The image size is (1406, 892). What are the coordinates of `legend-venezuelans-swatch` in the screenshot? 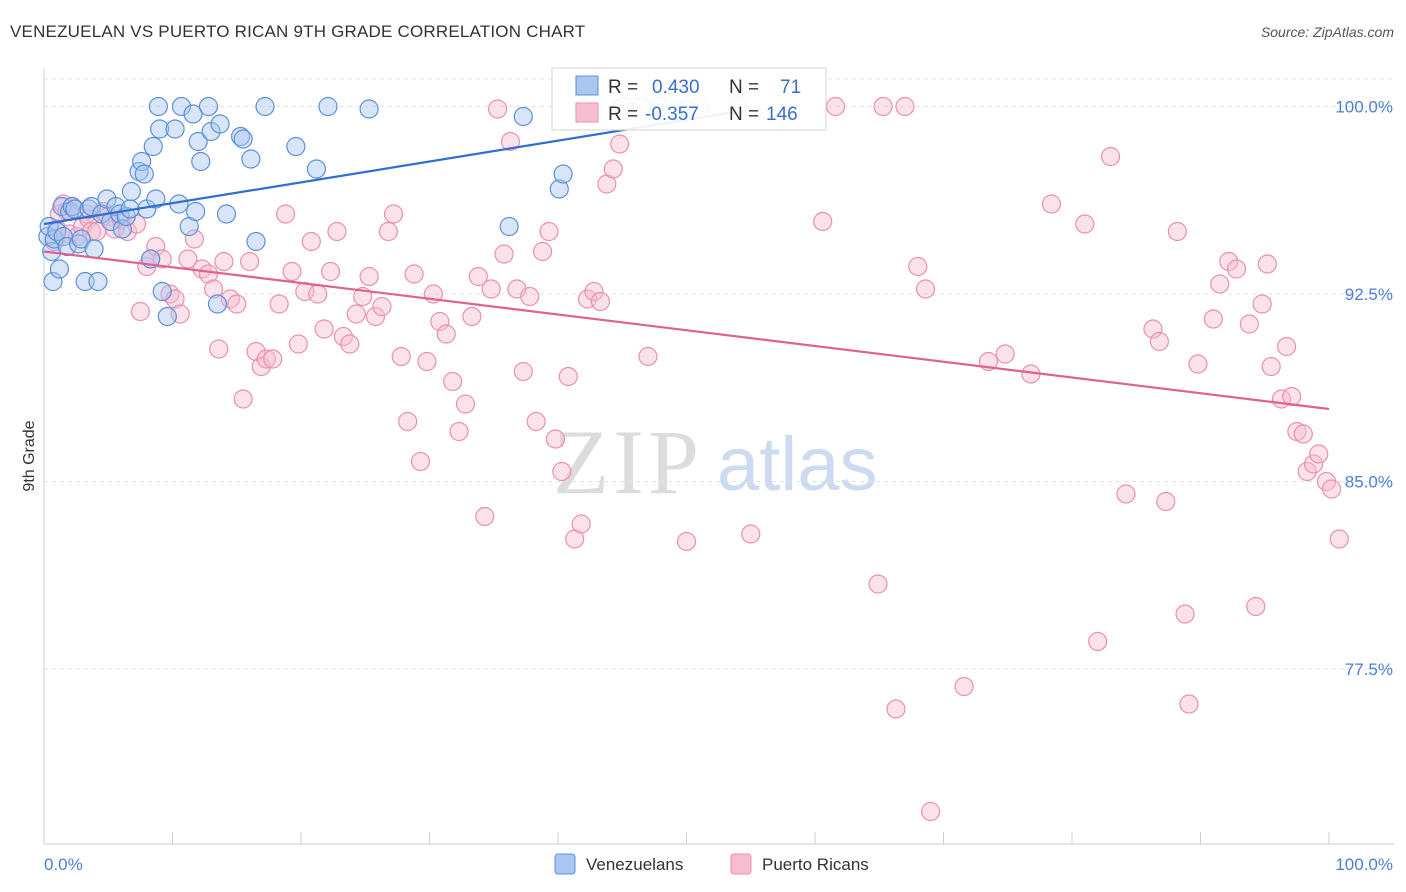 It's located at (565, 864).